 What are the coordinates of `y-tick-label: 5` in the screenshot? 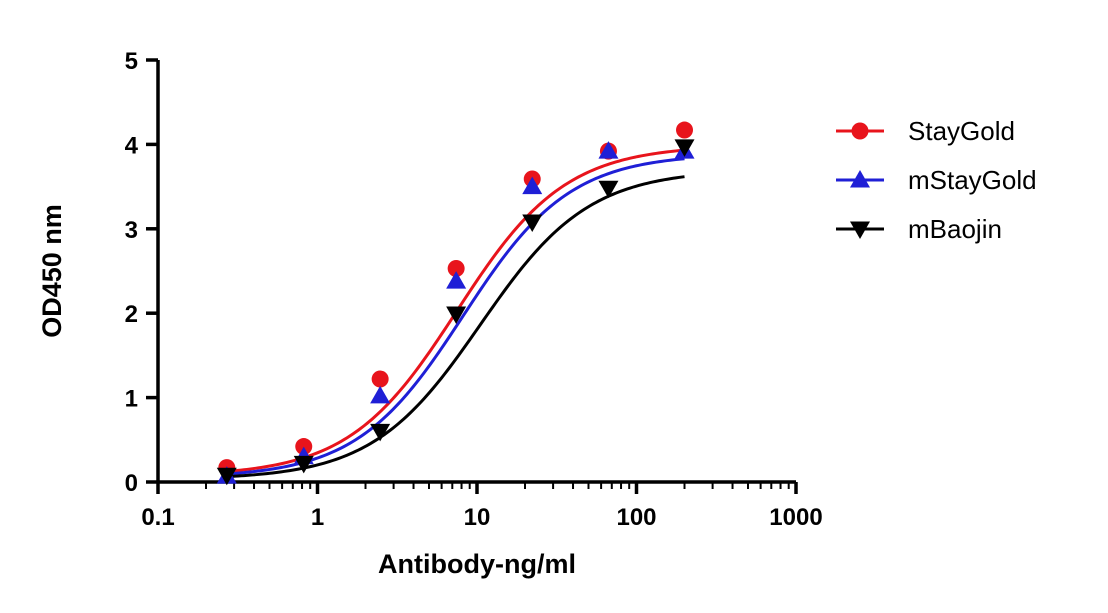 It's located at (131, 61).